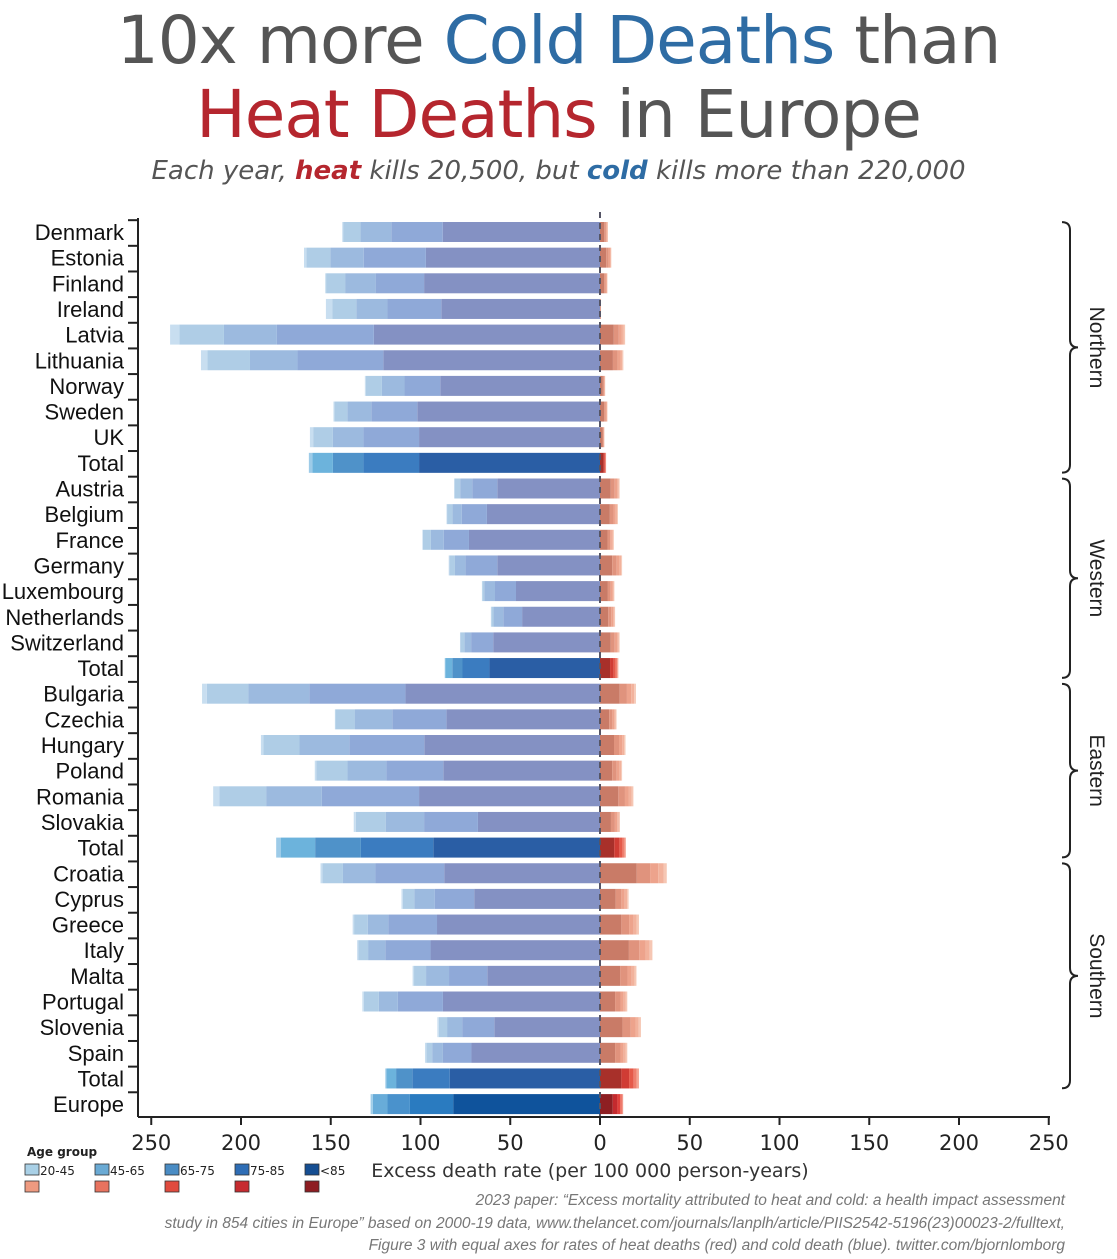 The image size is (1117, 1259). I want to click on bar-row-portugal, so click(495, 1001).